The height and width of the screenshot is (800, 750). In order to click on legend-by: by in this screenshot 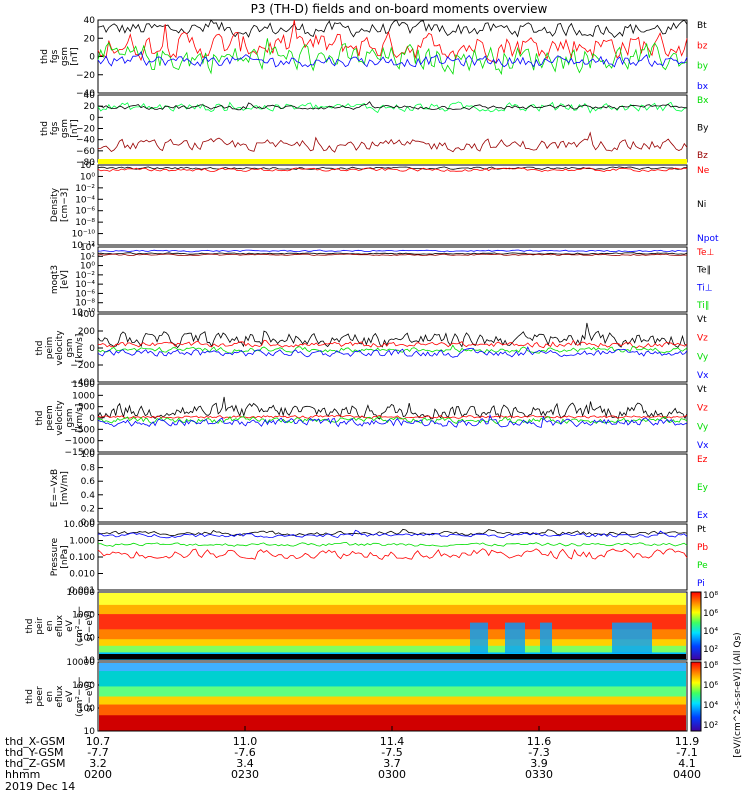, I will do `click(703, 67)`.